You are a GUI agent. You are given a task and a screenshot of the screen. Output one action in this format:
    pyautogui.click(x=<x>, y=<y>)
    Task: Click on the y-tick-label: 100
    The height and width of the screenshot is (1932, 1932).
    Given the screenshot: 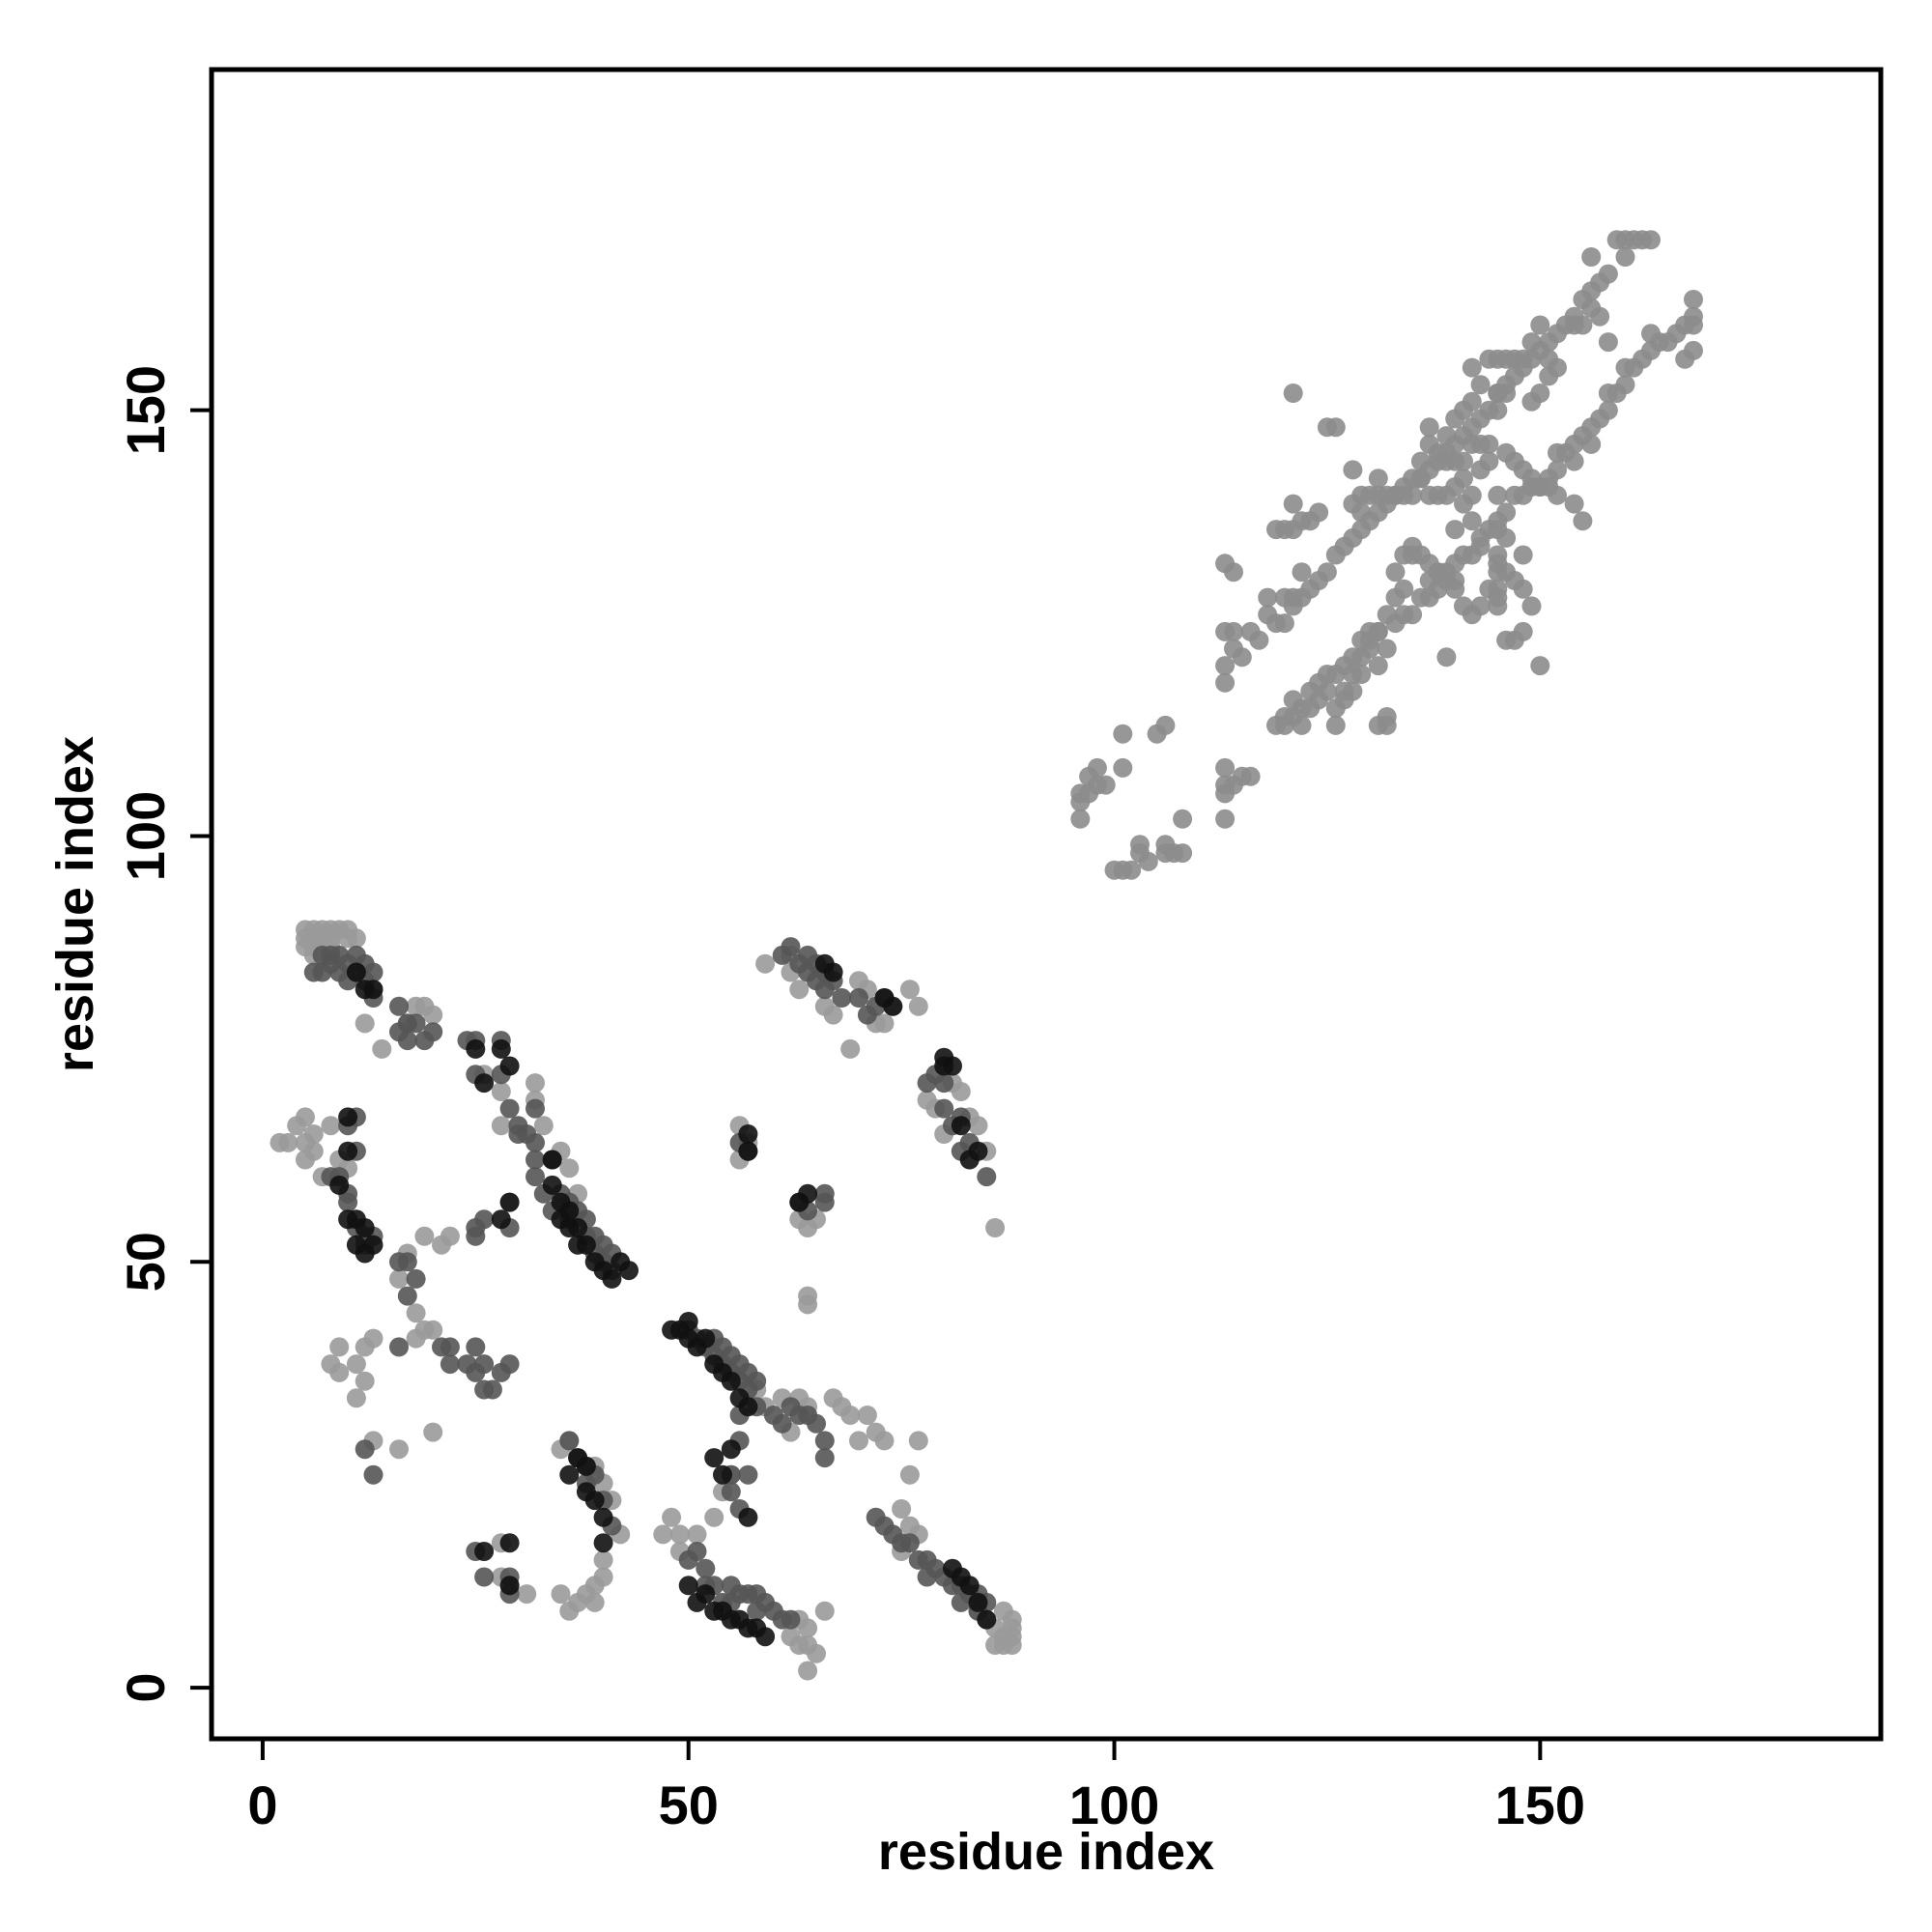 What is the action you would take?
    pyautogui.click(x=145, y=836)
    